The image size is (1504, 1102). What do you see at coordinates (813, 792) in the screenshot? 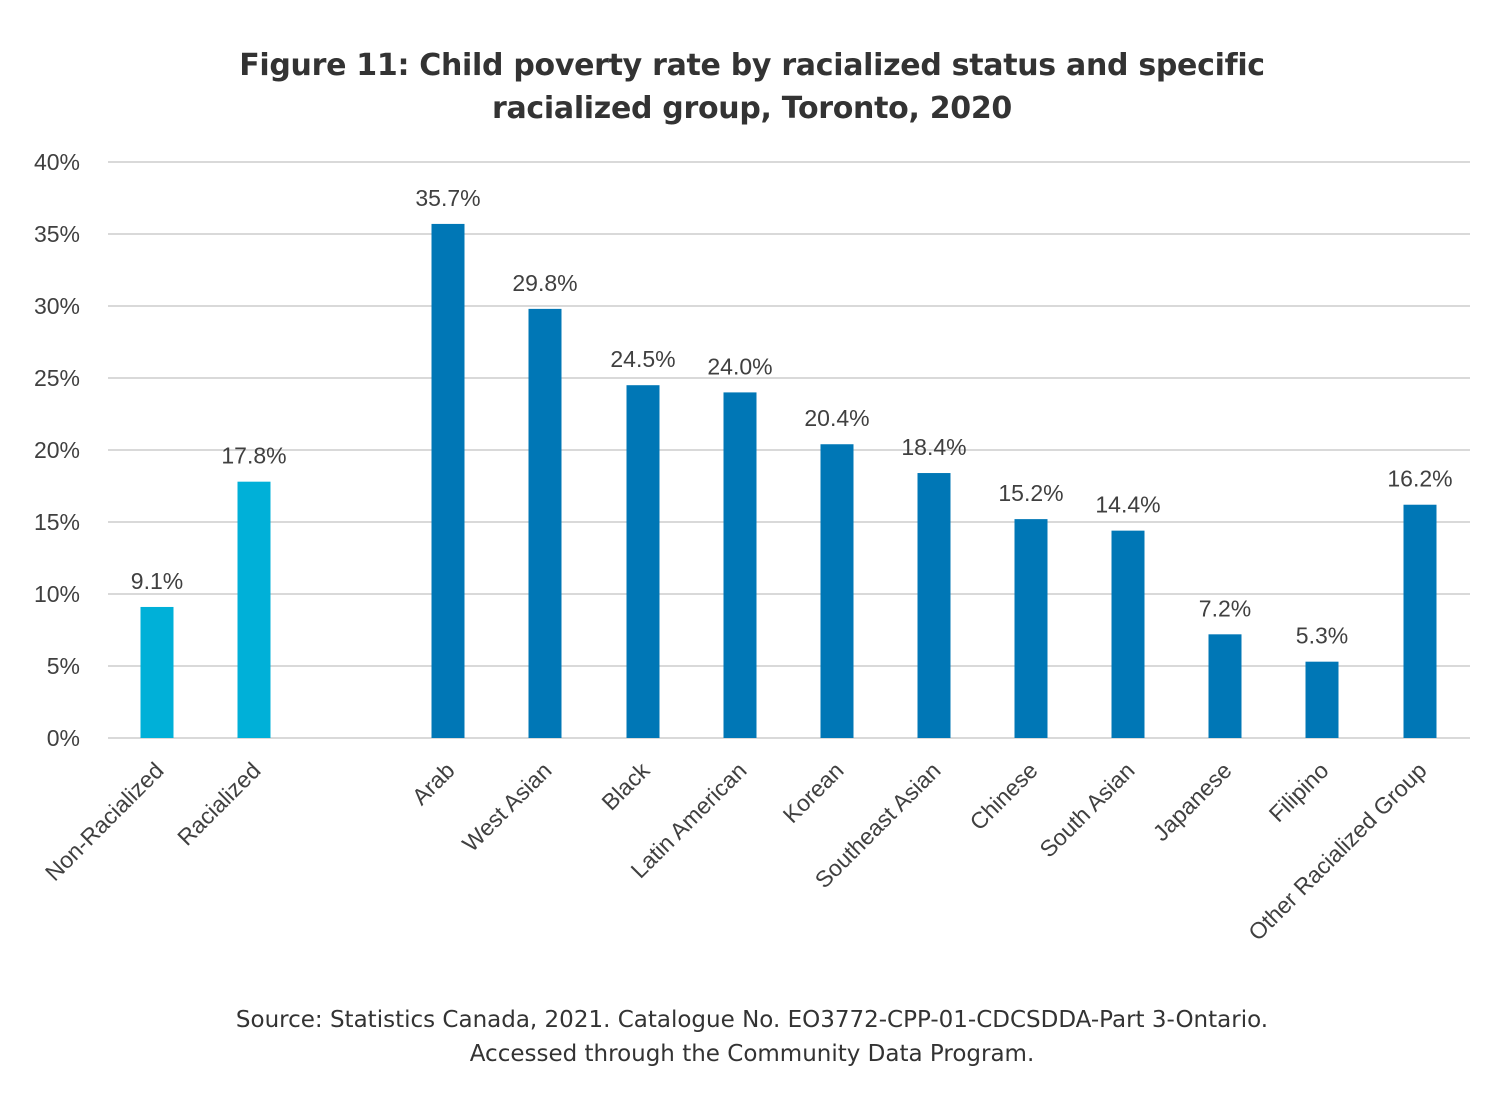
I see `x-tick-label: Korean` at bounding box center [813, 792].